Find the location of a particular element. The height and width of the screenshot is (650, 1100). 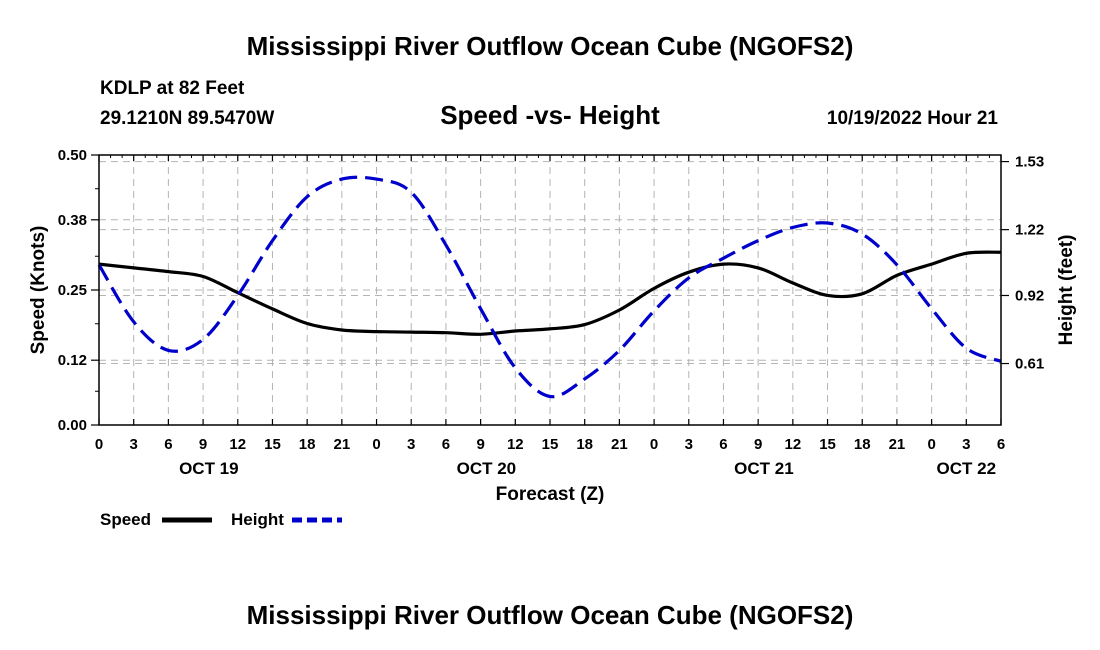

station-name: KDLP at 82 Feet is located at coordinates (172, 88).